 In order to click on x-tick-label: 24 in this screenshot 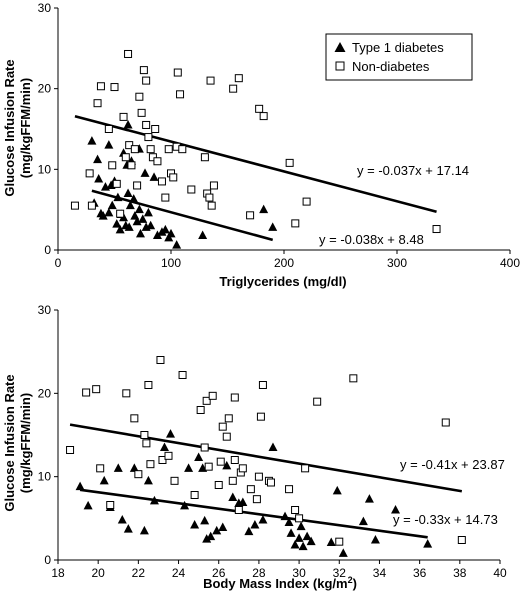, I will do `click(179, 573)`.